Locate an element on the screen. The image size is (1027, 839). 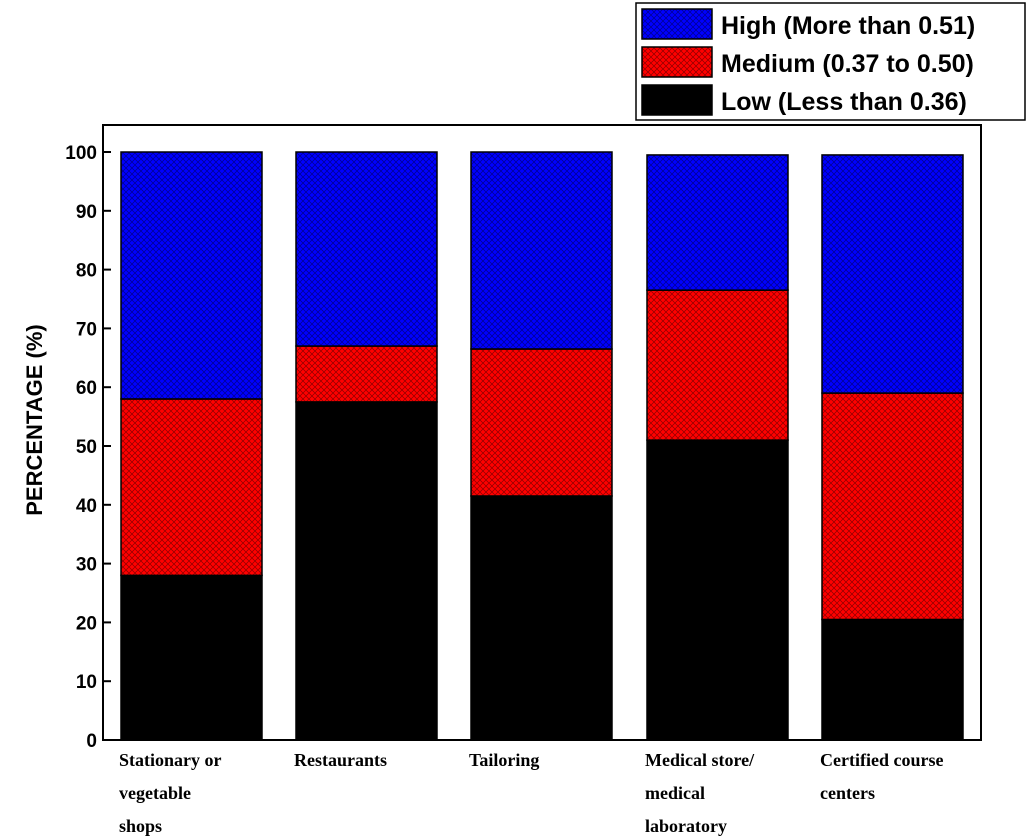
x-category-line: Stationary or is located at coordinates (170, 760).